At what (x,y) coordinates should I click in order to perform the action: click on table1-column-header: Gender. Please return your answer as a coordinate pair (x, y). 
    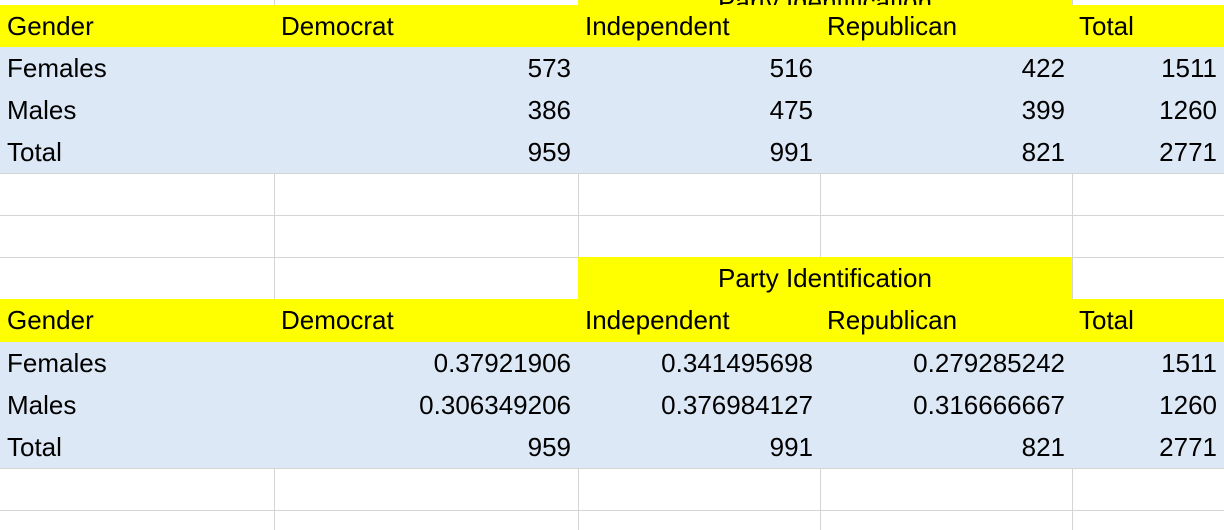
    Looking at the image, I should click on (137, 26).